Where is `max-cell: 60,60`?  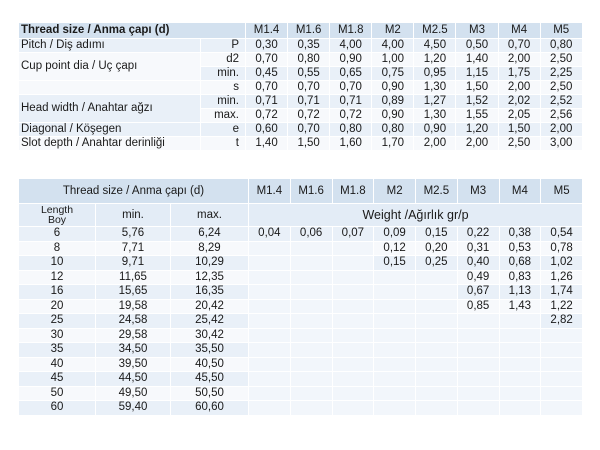
max-cell: 60,60 is located at coordinates (209, 408).